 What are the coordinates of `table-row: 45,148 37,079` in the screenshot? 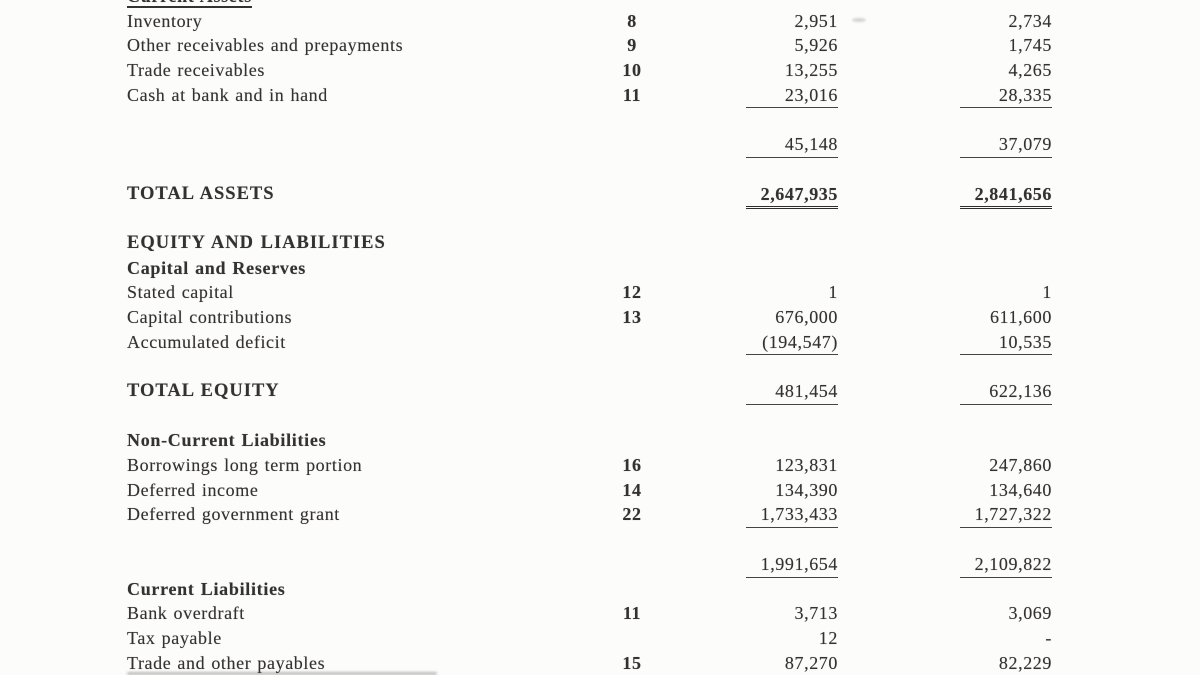 It's located at (600, 145).